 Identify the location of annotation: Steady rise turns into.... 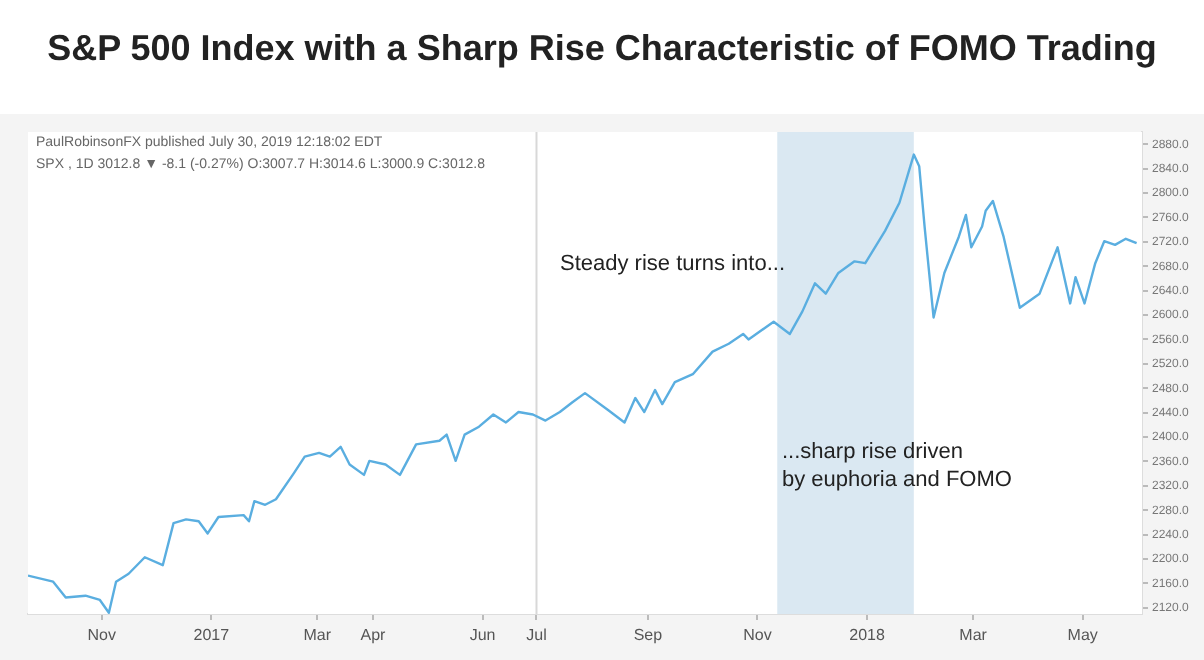
(672, 264).